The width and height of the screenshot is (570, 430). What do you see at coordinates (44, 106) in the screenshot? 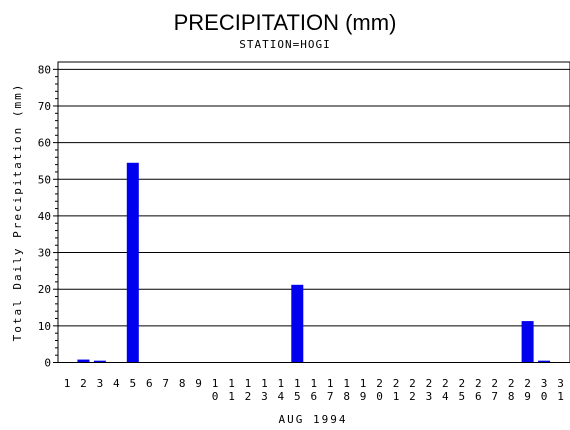
I see `y-tick-label: 70` at bounding box center [44, 106].